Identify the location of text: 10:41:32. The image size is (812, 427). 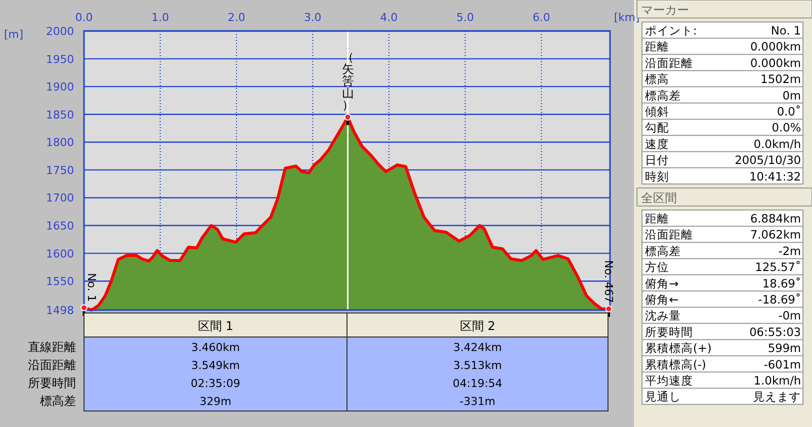
(775, 176).